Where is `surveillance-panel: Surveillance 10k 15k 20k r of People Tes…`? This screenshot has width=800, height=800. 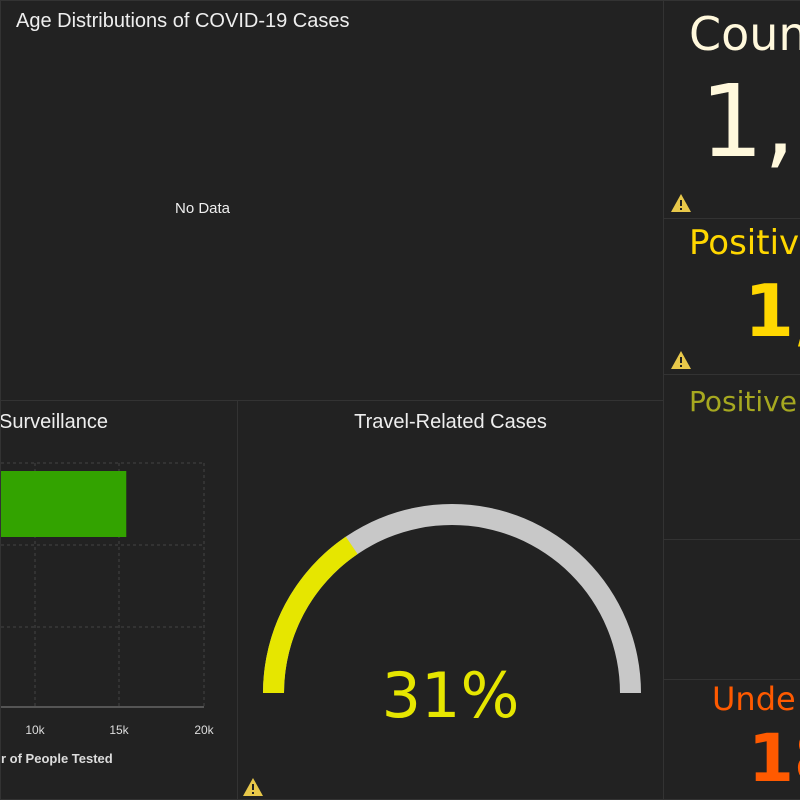
surveillance-panel: Surveillance 10k 15k 20k r of People Tes… is located at coordinates (119, 600).